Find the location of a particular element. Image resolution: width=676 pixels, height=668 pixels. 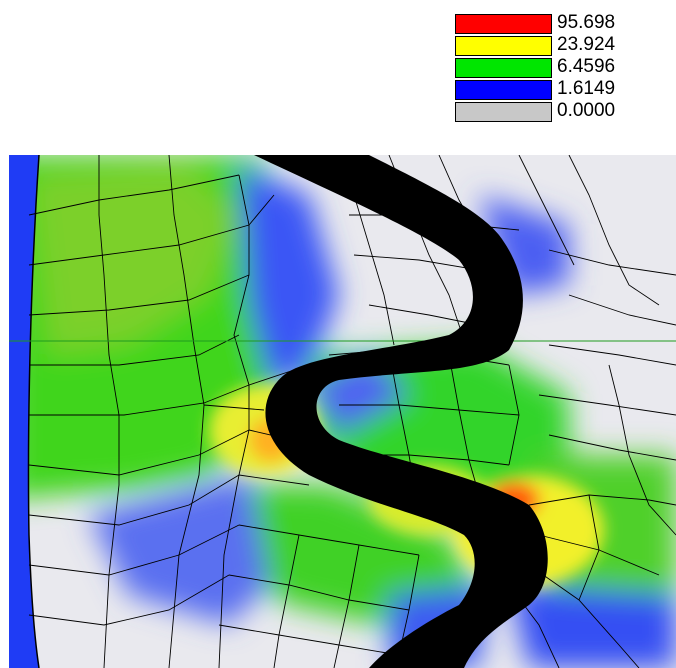

legend-row-3: 6.4596 is located at coordinates (560, 67).